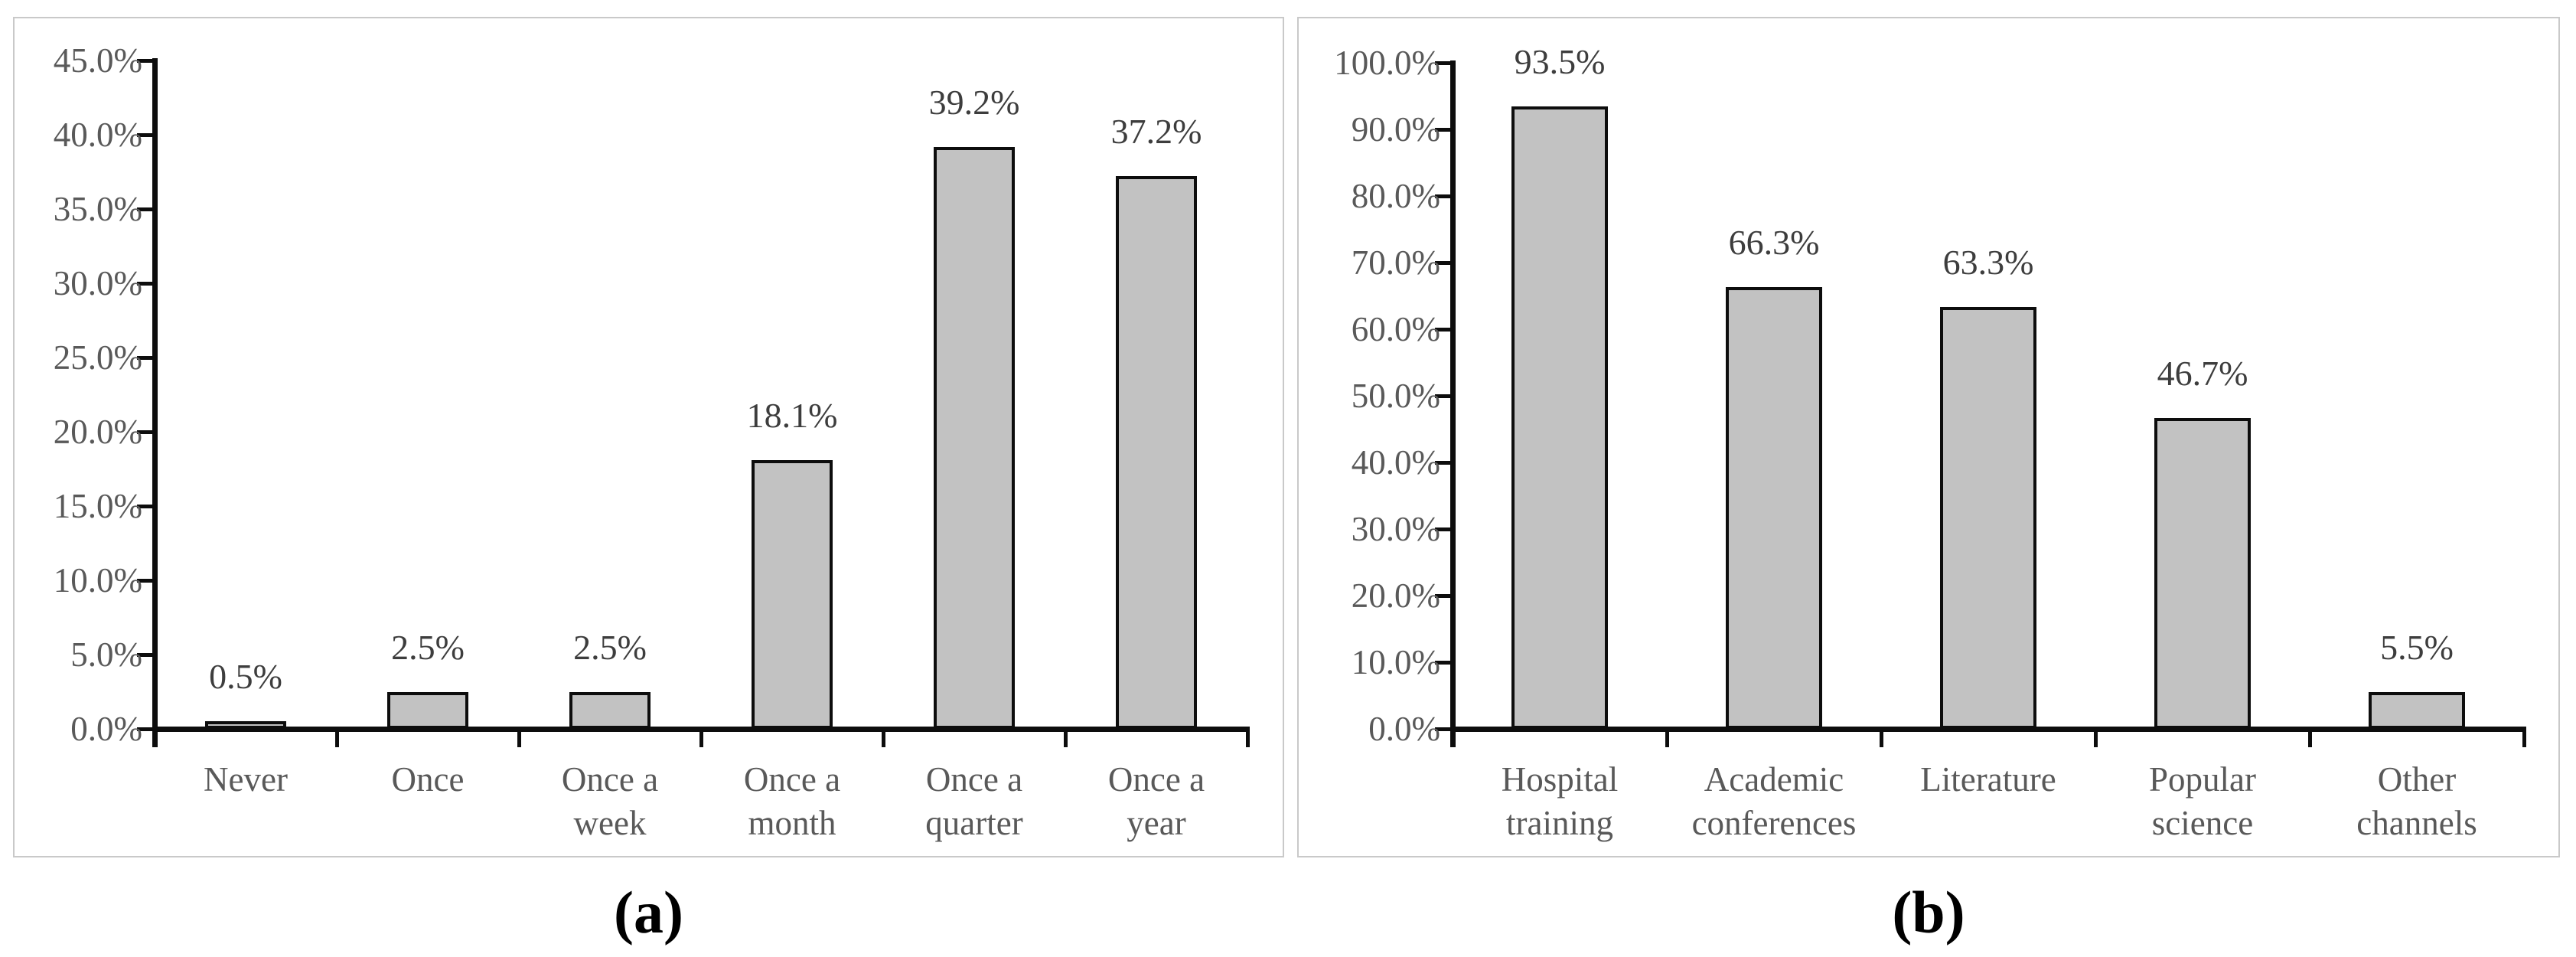 This screenshot has height=957, width=2576. What do you see at coordinates (1395, 129) in the screenshot?
I see `y-tick-label: 90.0%` at bounding box center [1395, 129].